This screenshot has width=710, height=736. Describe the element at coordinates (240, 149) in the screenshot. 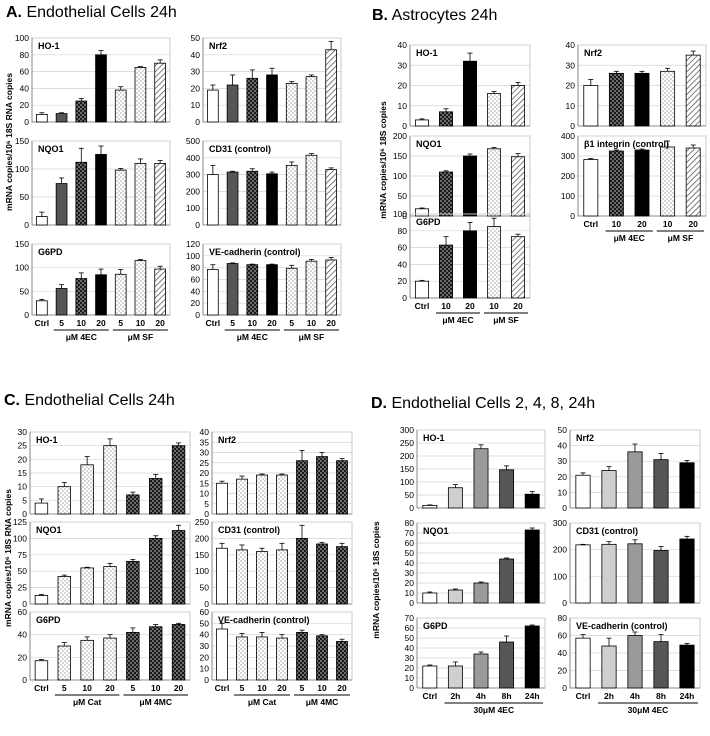

I see `subplot-label: CD31 (control)` at that location.